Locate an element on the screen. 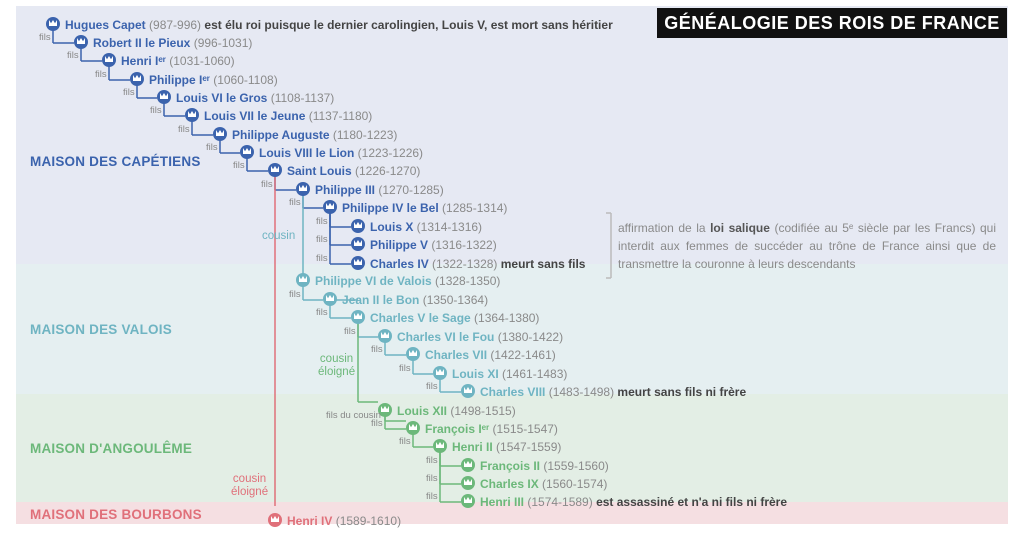 Image resolution: width=1024 pixels, height=537 pixels. king-row: Louis XI (1461-1483) is located at coordinates (500, 374).